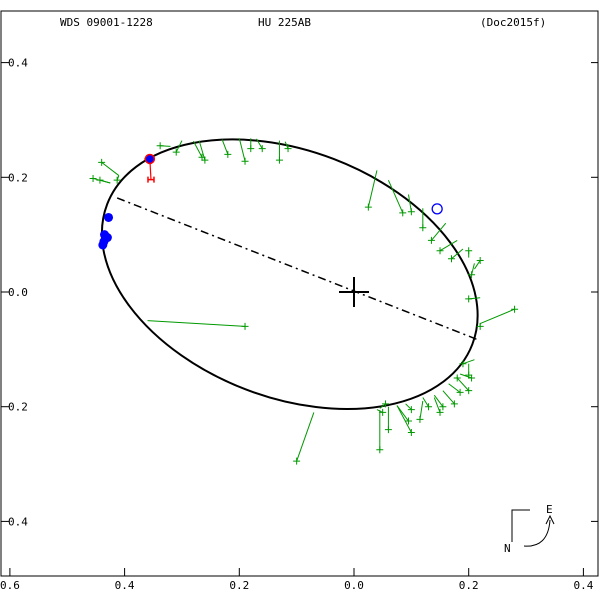 Image resolution: width=600 pixels, height=600 pixels. Describe the element at coordinates (550, 519) in the screenshot. I see `compass-arrowhead` at that location.